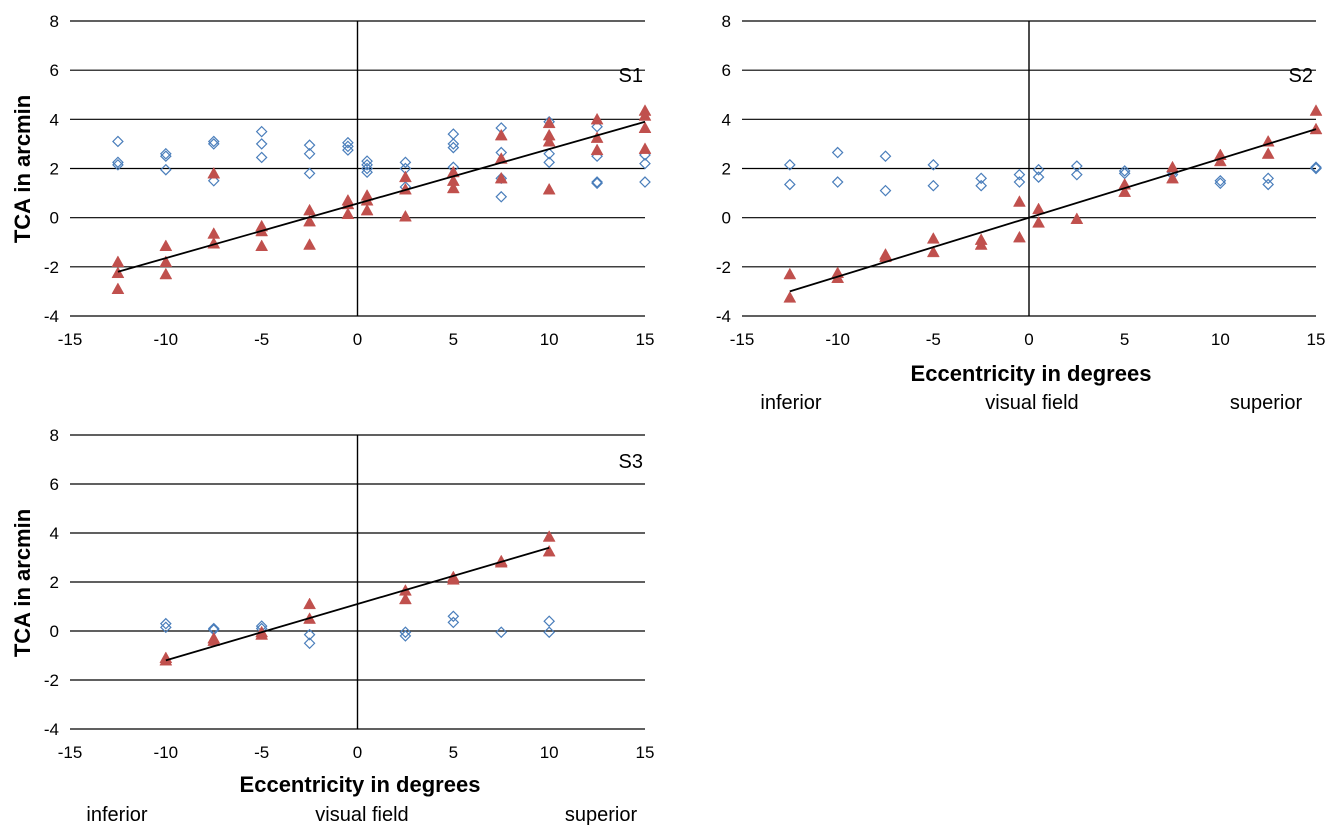 The height and width of the screenshot is (827, 1338). What do you see at coordinates (54, 435) in the screenshot?
I see `y-tick-label: 8` at bounding box center [54, 435].